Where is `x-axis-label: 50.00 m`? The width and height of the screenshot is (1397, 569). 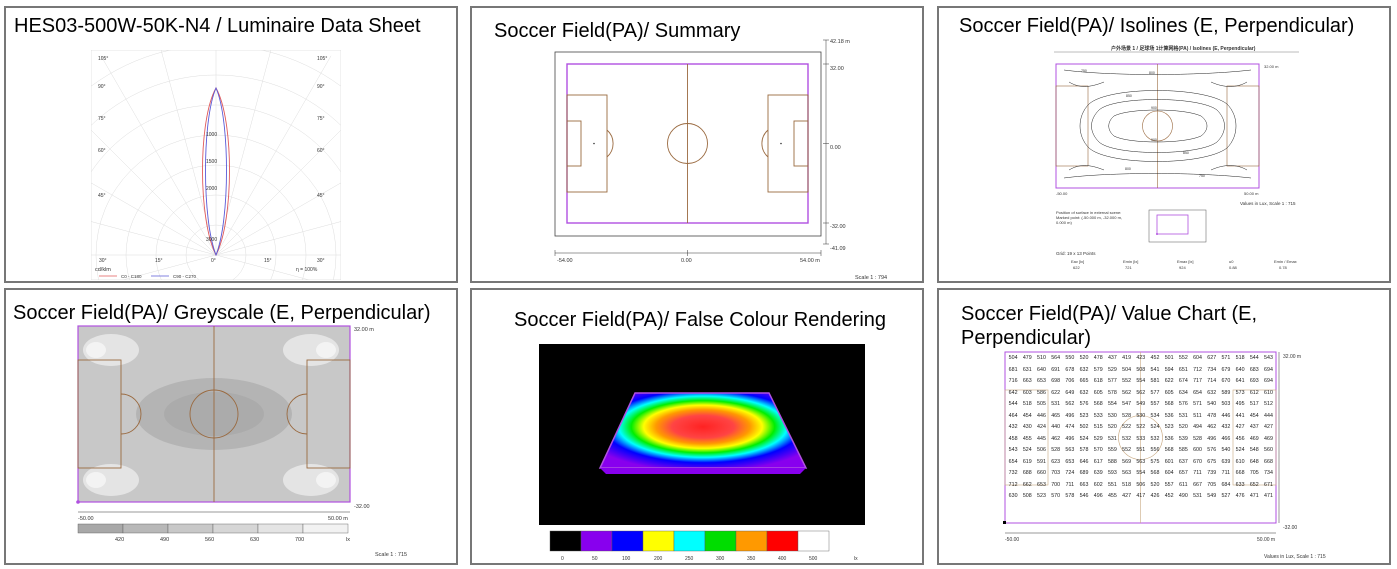 x-axis-label: 50.00 m is located at coordinates (1266, 540).